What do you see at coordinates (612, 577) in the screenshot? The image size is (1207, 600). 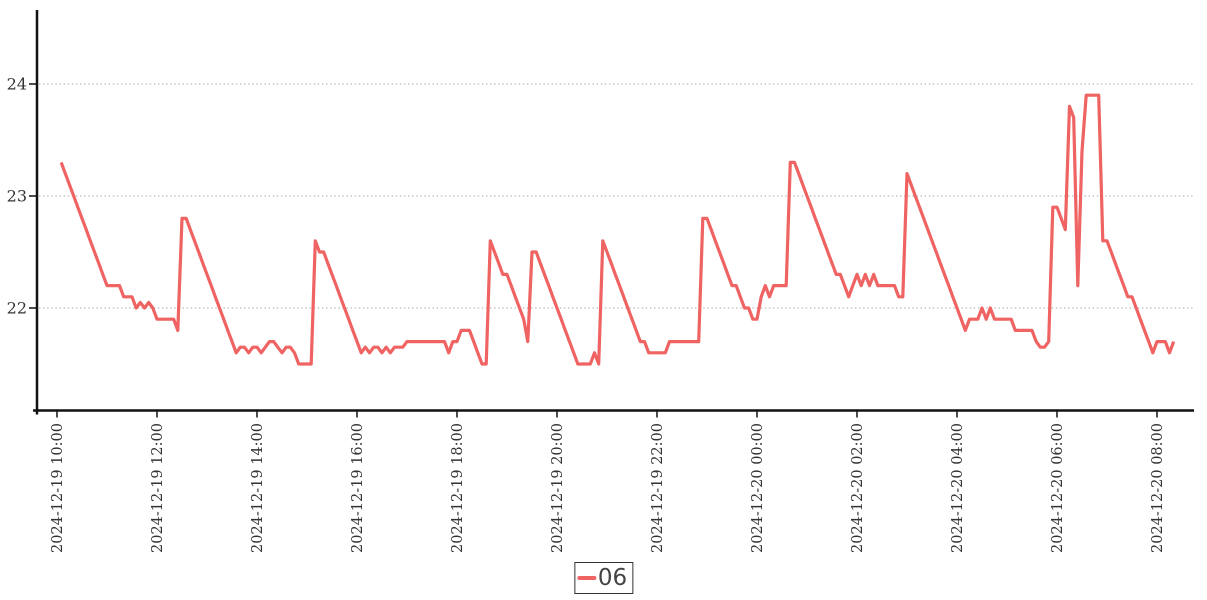 I see `legend-label: 06` at bounding box center [612, 577].